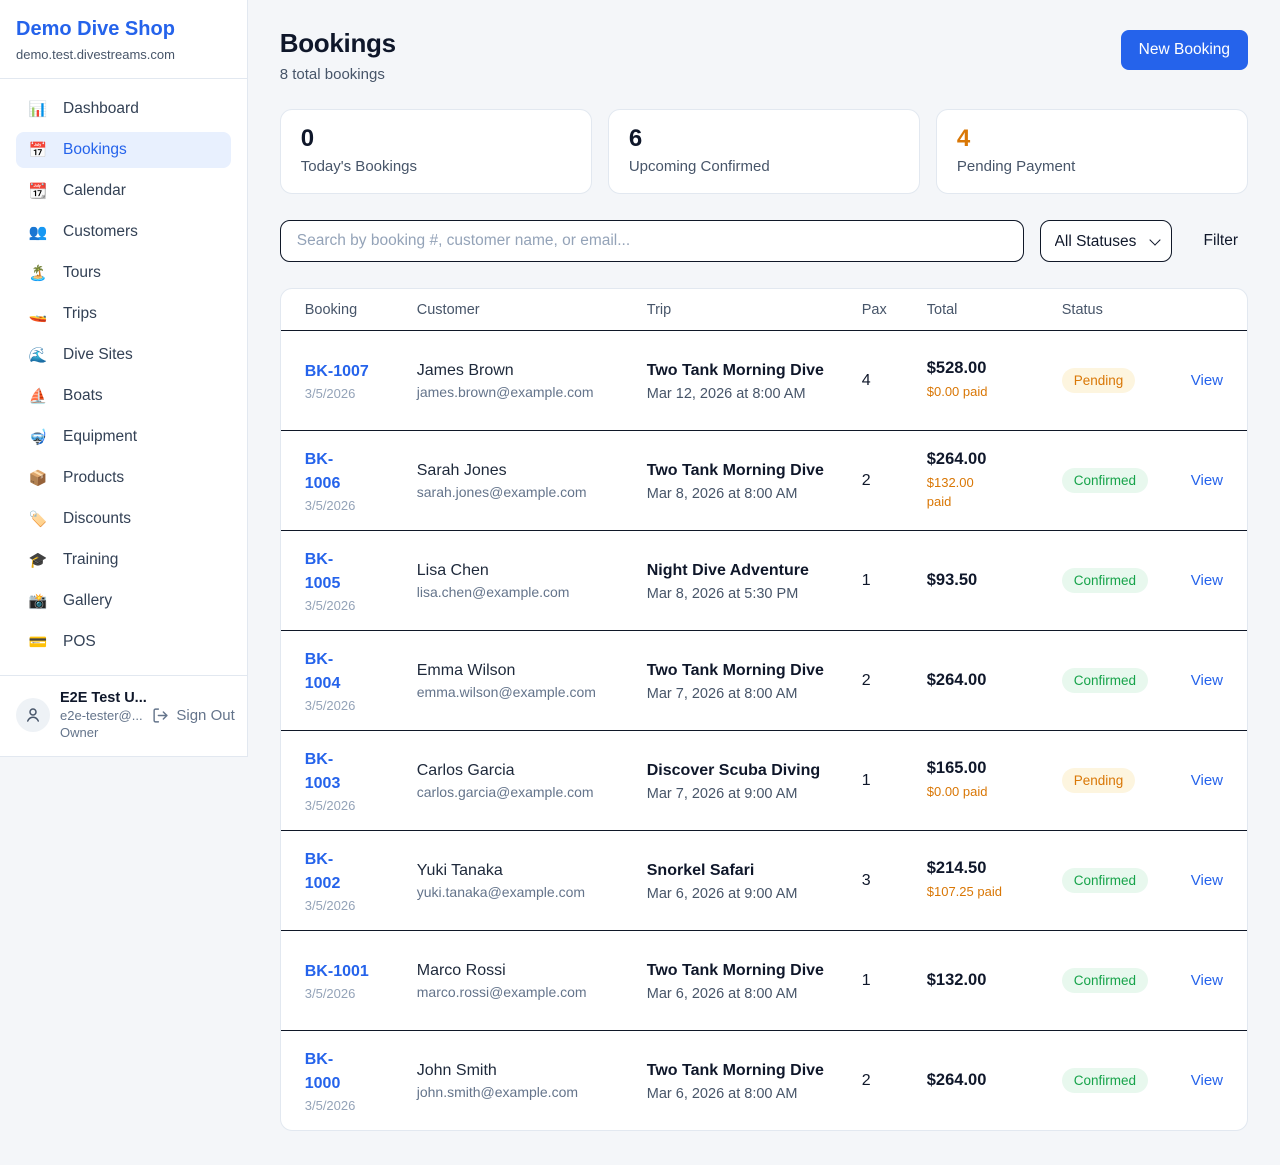  I want to click on booking-id-link: BK- 1002, so click(322, 871).